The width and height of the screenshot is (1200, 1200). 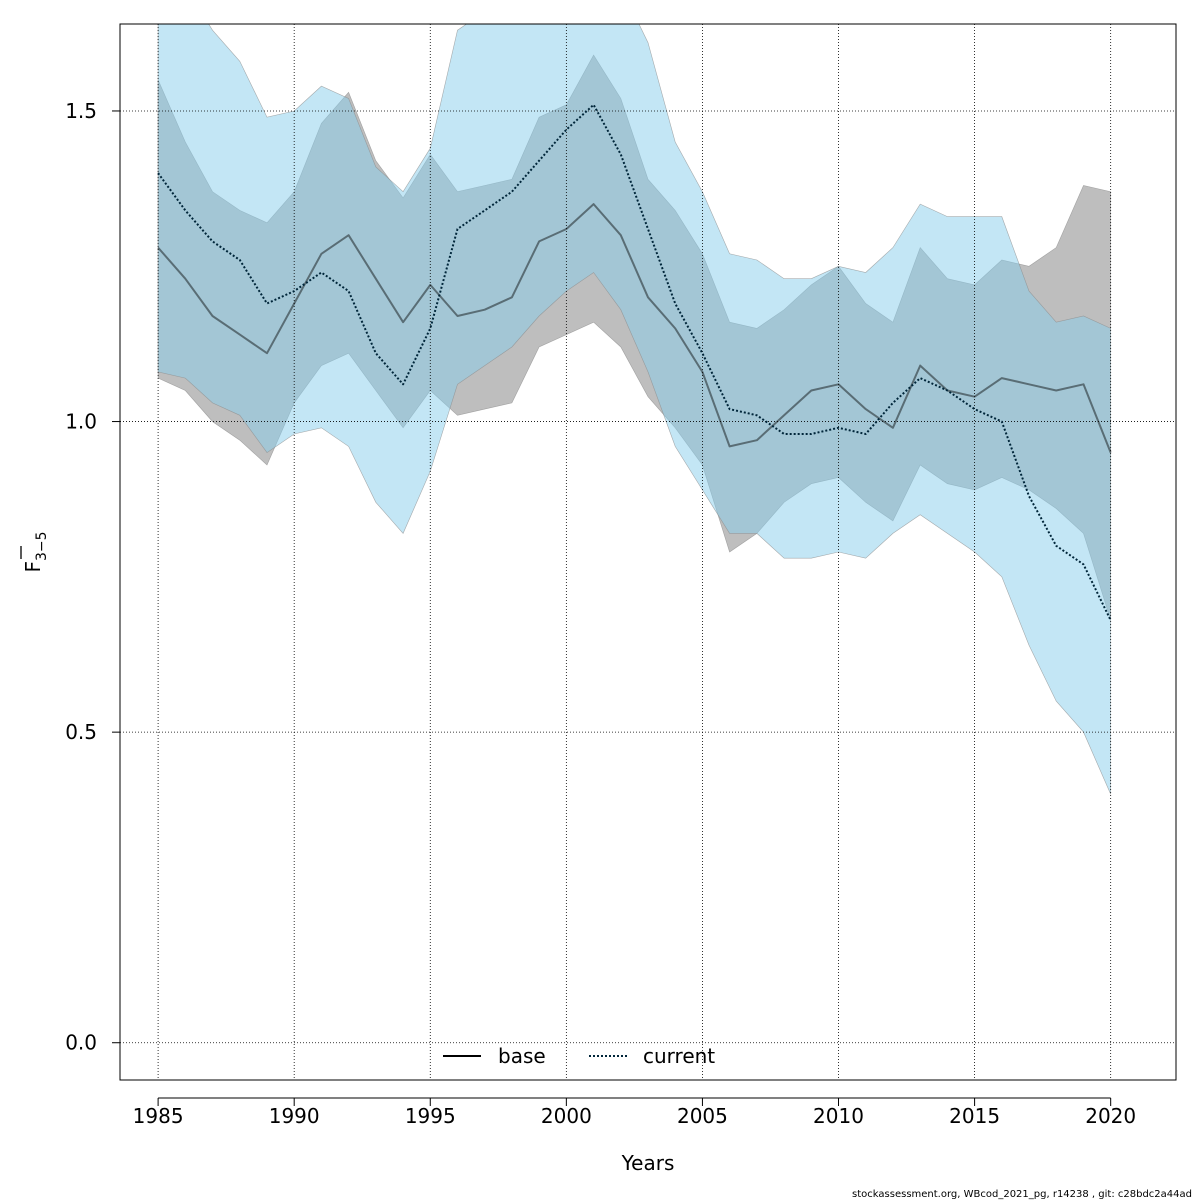 What do you see at coordinates (158, 1116) in the screenshot?
I see `x-tick-label-1985: 1985` at bounding box center [158, 1116].